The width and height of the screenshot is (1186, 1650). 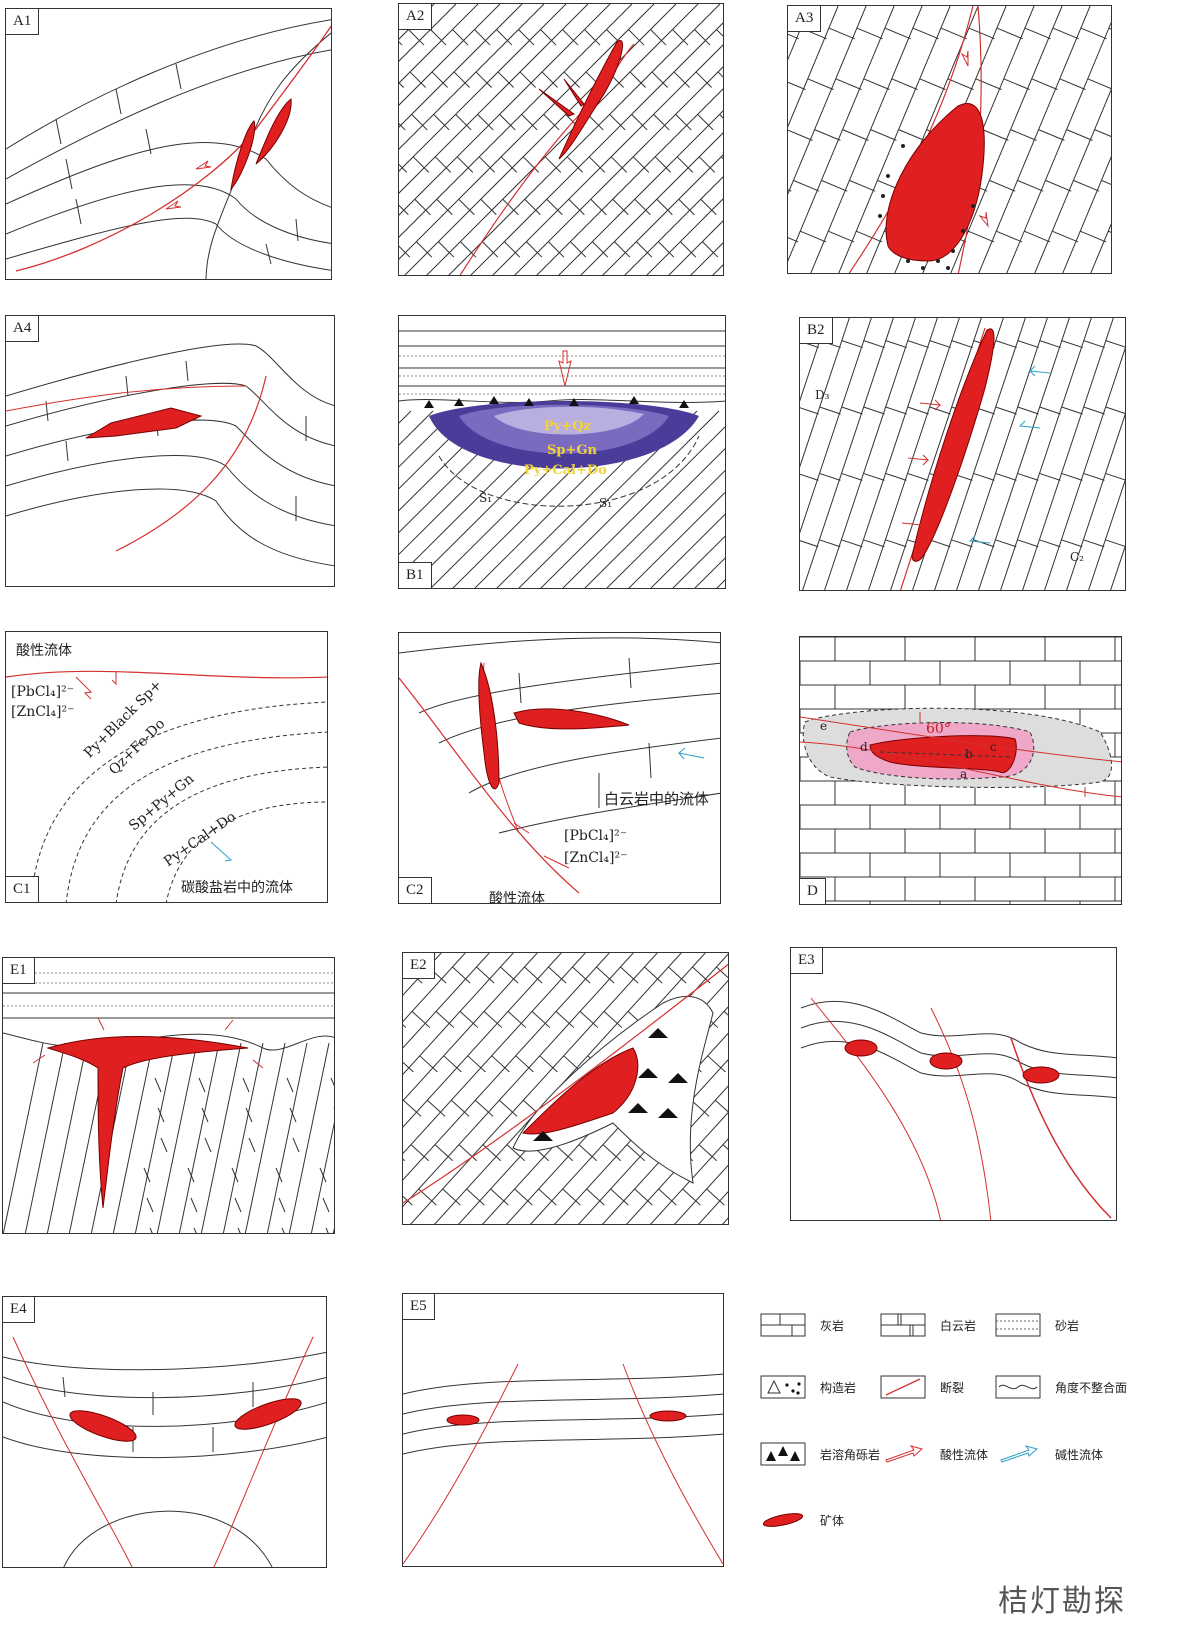 What do you see at coordinates (1067, 1325) in the screenshot?
I see `legend-label: 砂岩` at bounding box center [1067, 1325].